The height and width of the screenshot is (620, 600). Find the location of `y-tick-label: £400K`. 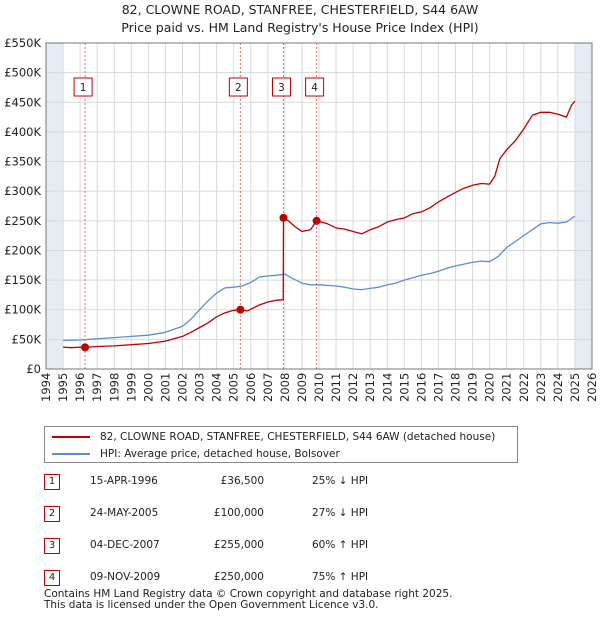

y-tick-label: £400K is located at coordinates (22, 132).